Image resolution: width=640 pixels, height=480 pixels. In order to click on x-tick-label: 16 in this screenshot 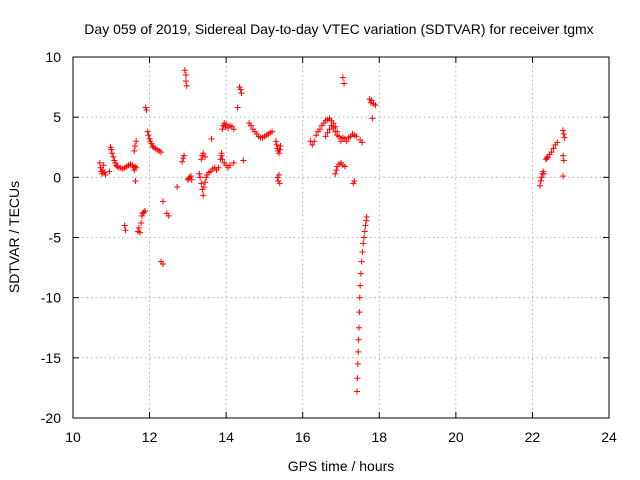, I will do `click(303, 437)`.